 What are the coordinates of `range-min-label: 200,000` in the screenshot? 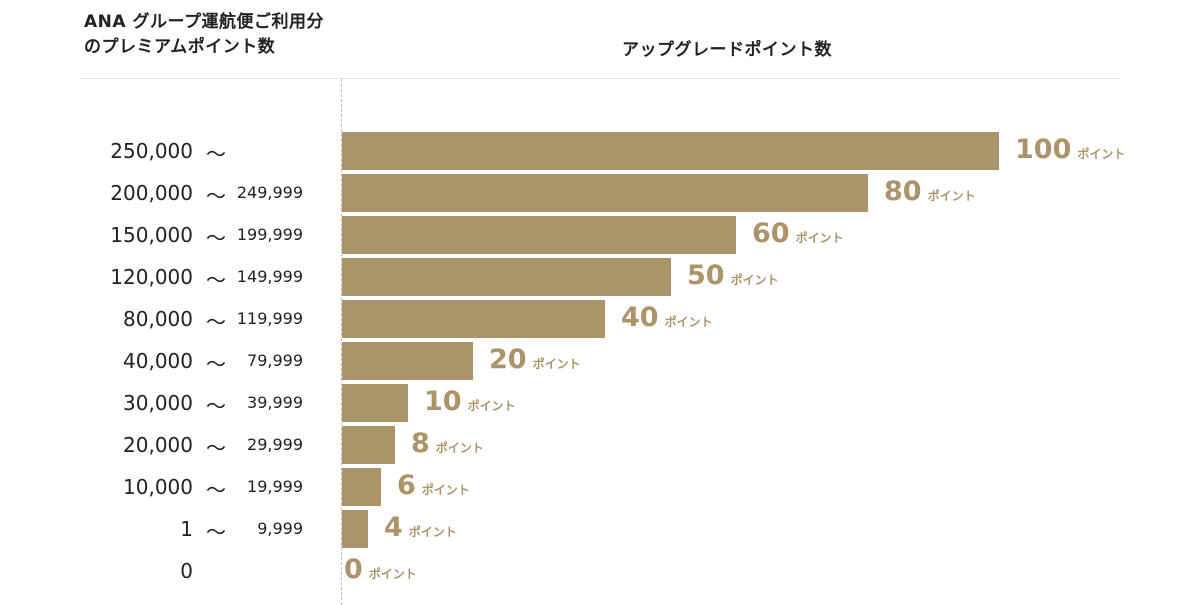 It's located at (151, 193).